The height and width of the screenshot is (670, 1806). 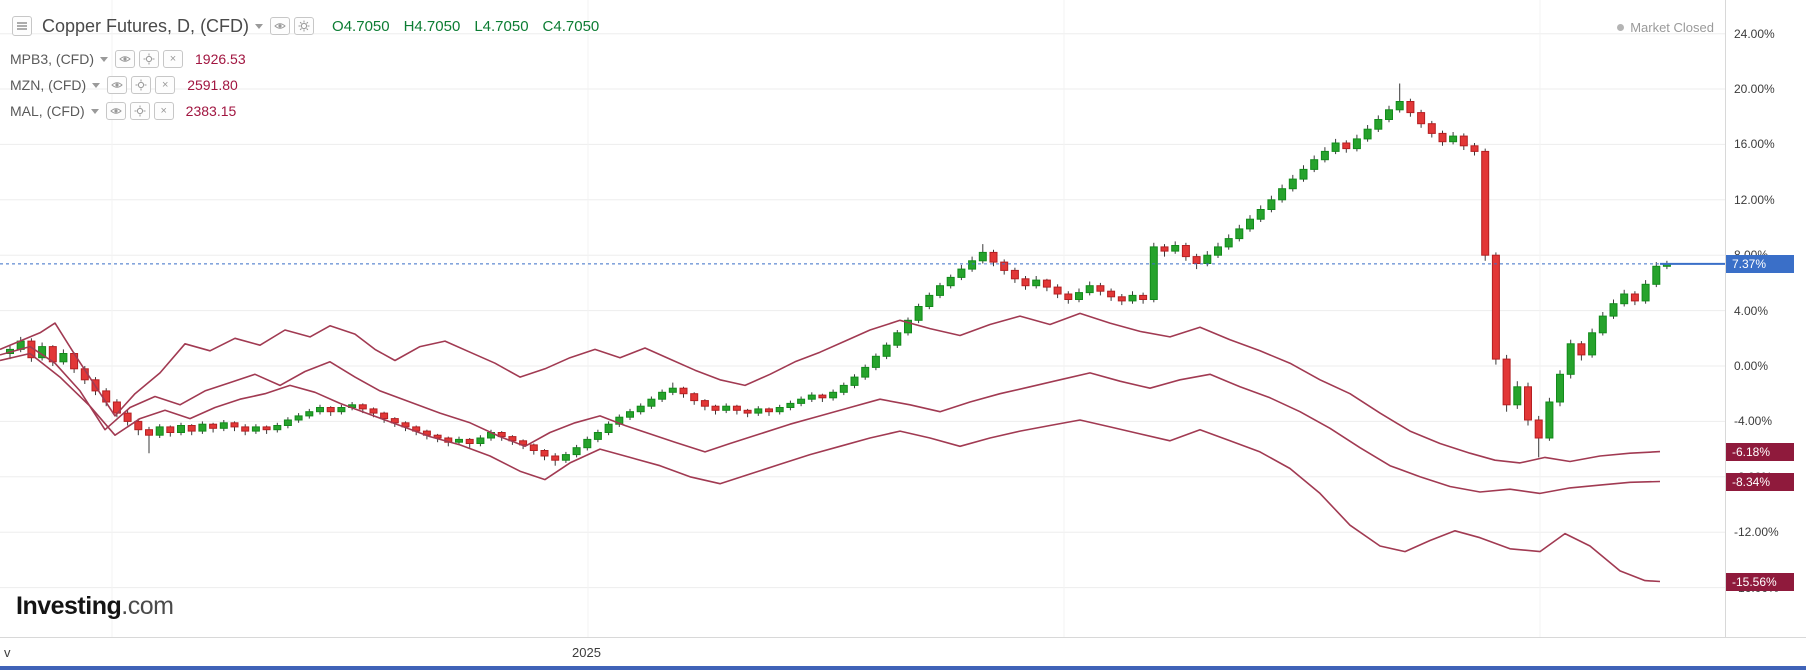 I want to click on overlay-row-mal: MAL, (CFD) × 2383.15, so click(x=304, y=111).